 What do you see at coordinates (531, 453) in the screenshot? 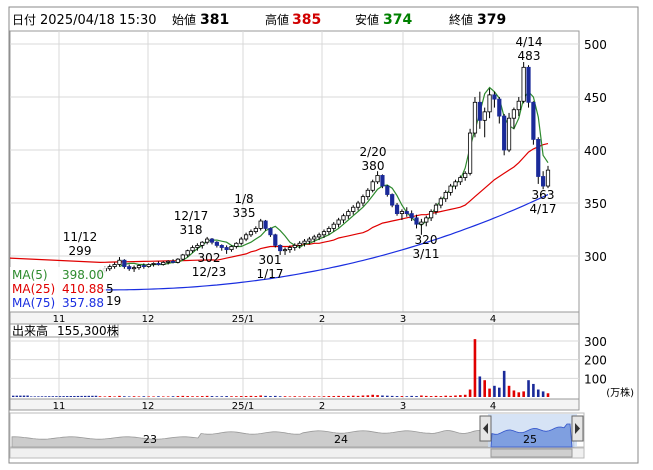
I see `scrollbar-thumb` at bounding box center [531, 453].